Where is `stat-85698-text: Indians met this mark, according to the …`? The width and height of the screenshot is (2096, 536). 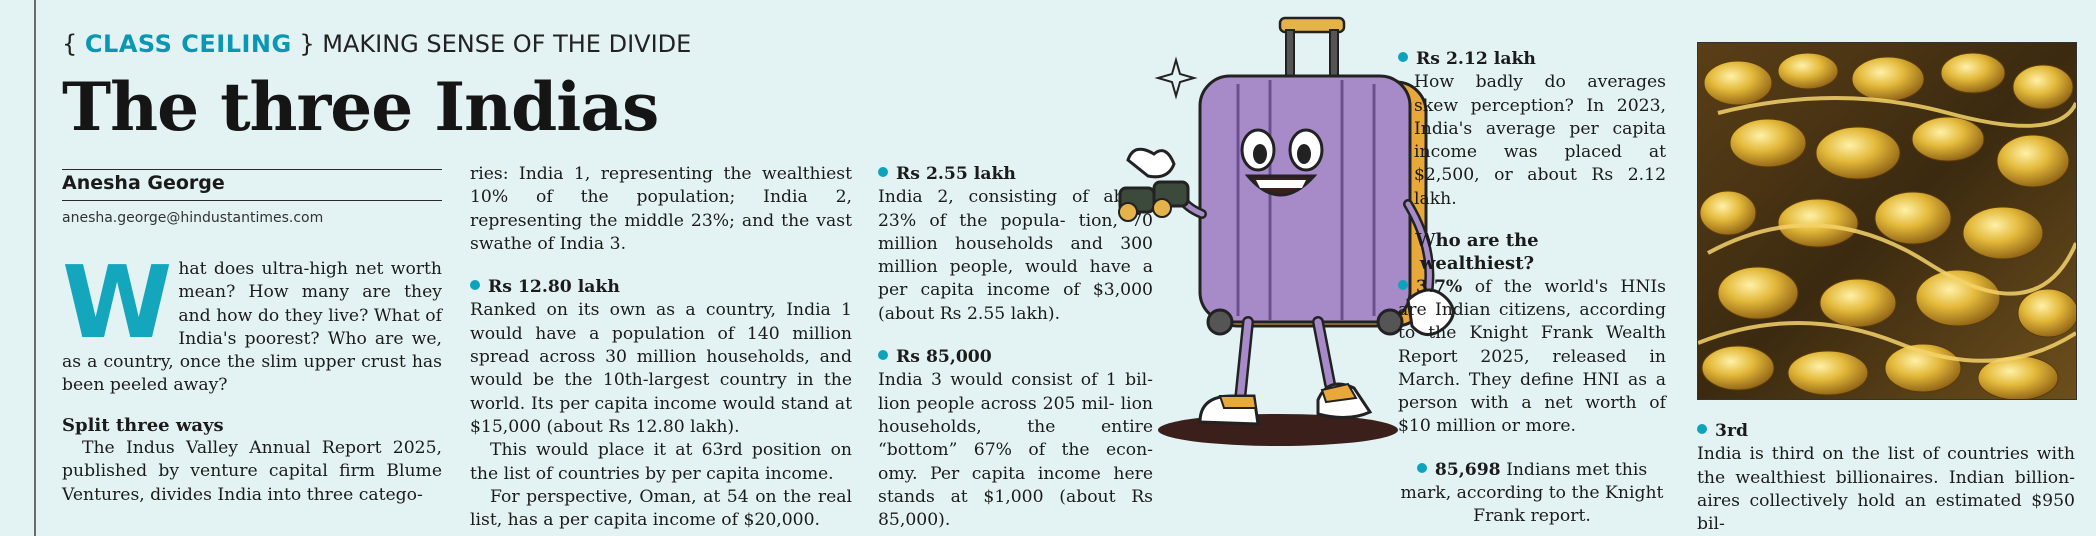 stat-85698-text: Indians met this mark, according to the … is located at coordinates (1532, 493).